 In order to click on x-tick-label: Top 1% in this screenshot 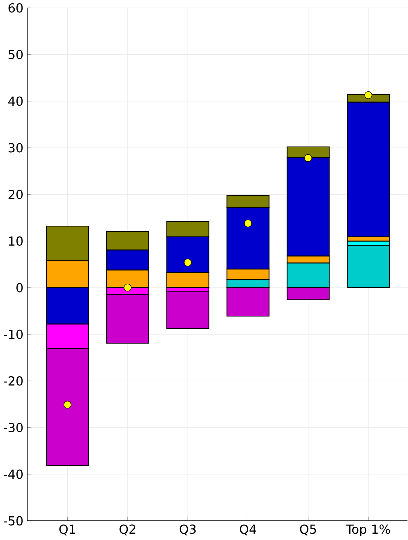, I will do `click(368, 530)`.